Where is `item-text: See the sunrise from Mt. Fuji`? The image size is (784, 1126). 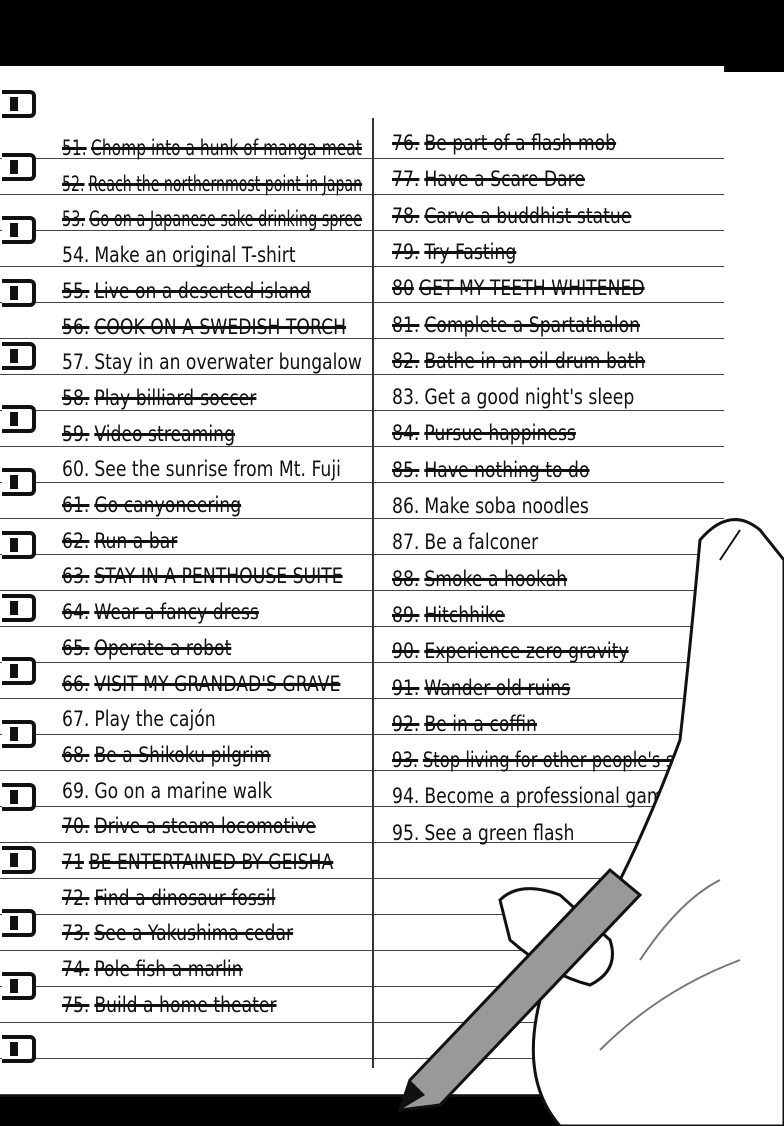 item-text: See the sunrise from Mt. Fuji is located at coordinates (217, 469).